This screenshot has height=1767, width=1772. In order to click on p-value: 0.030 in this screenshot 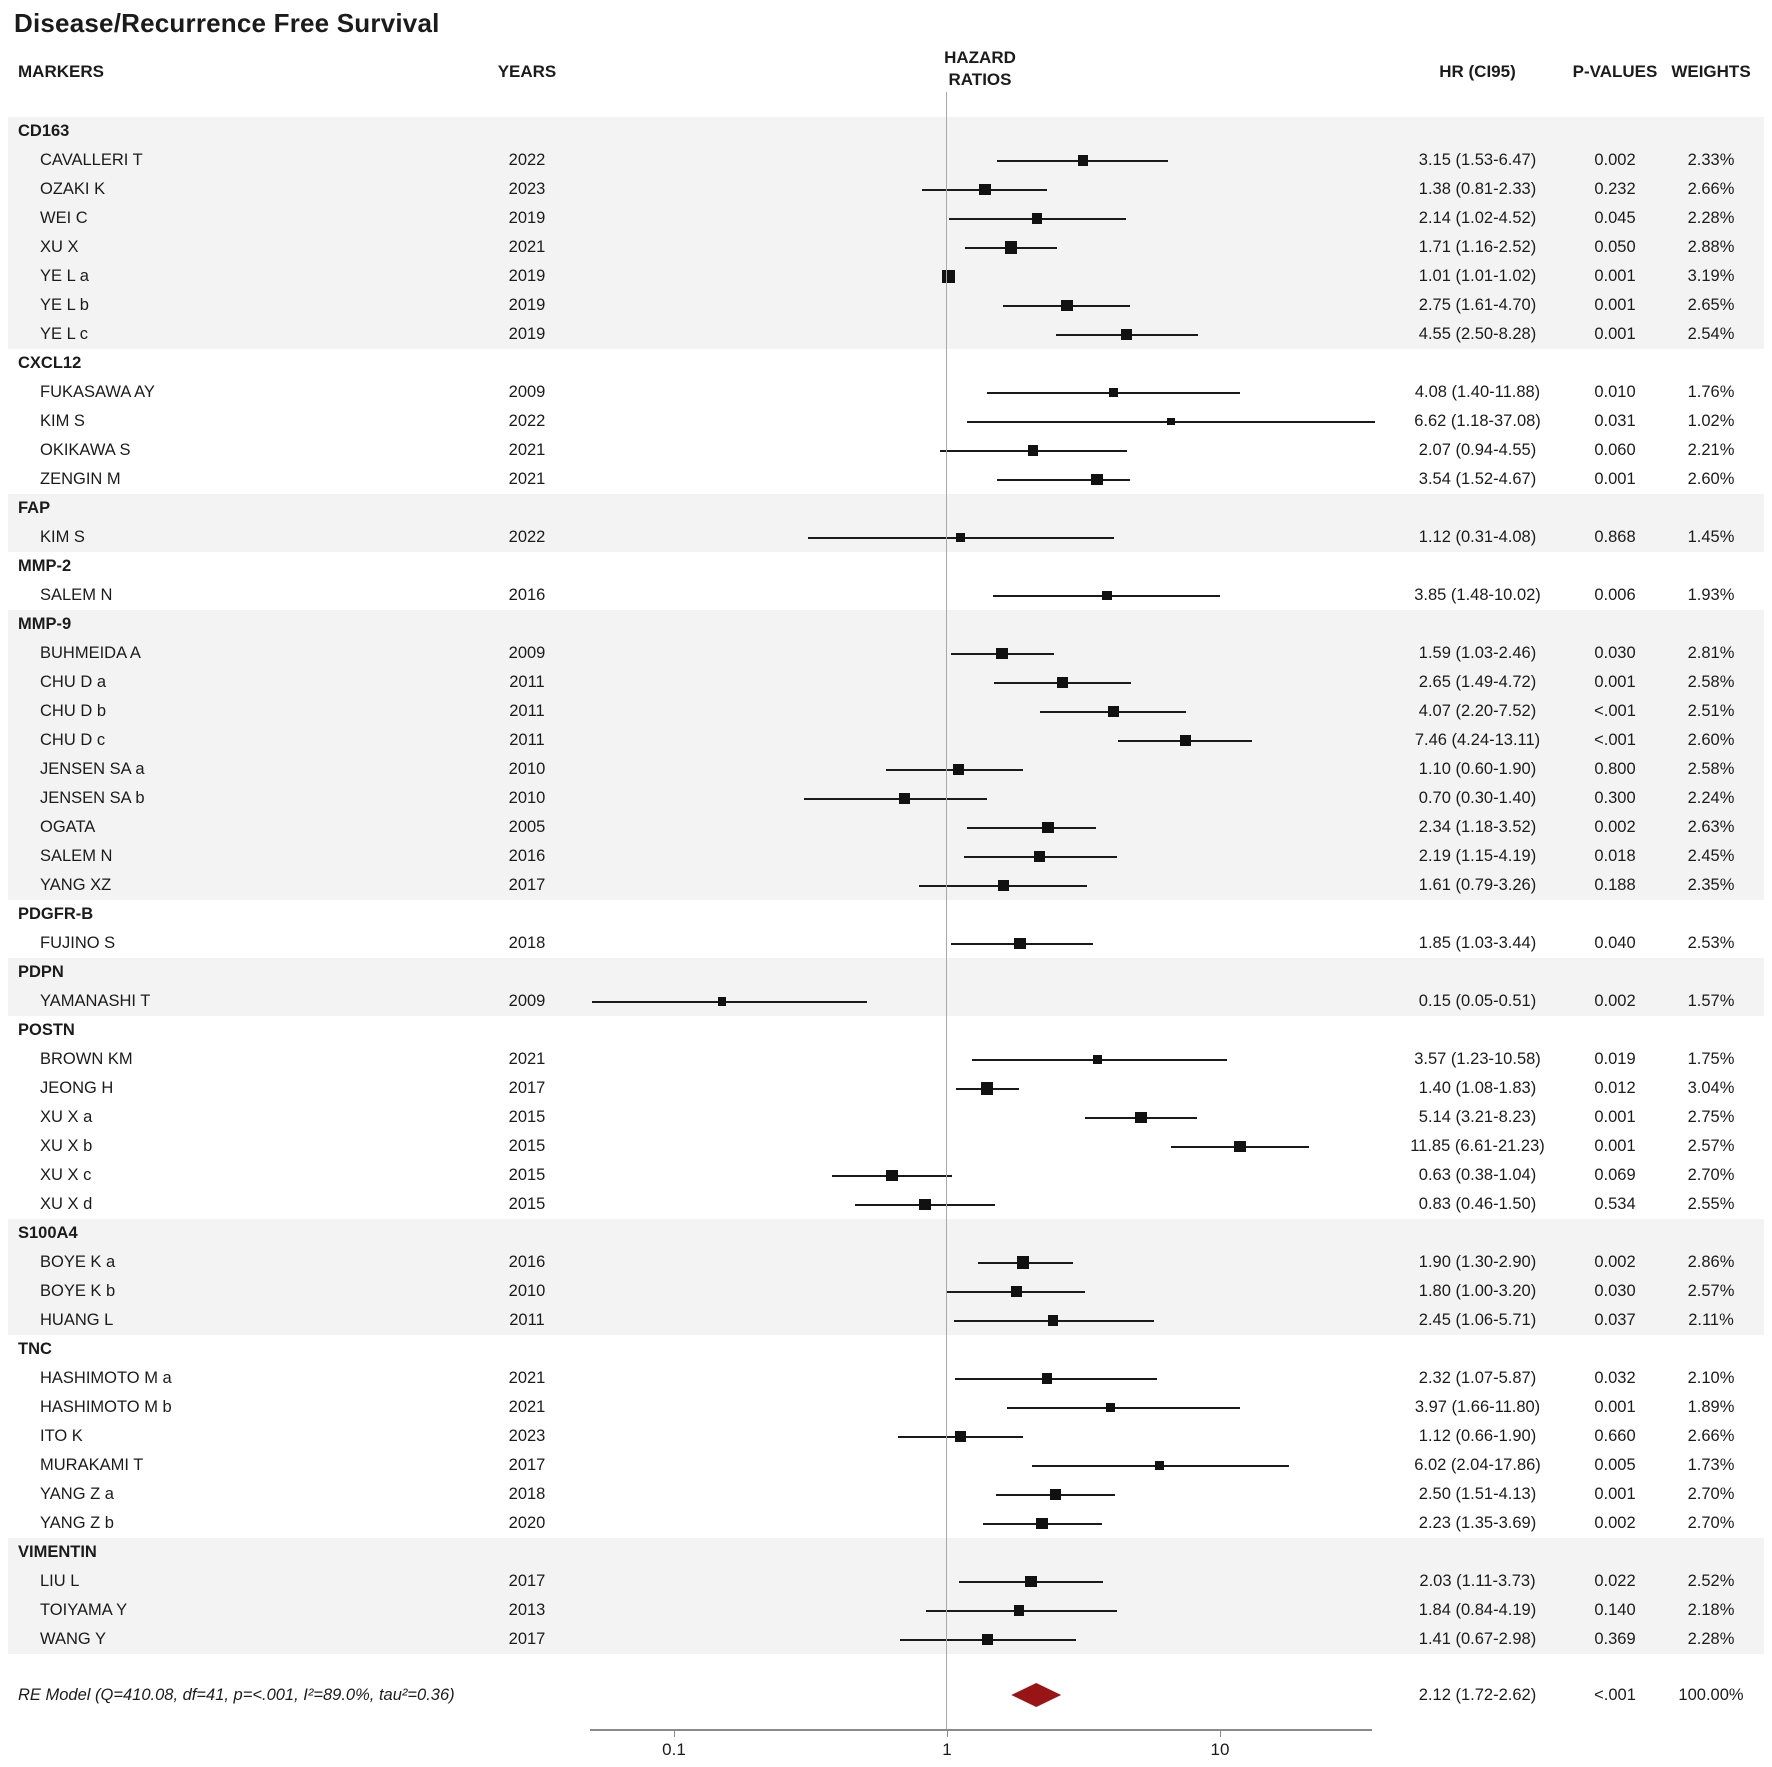, I will do `click(1615, 1291)`.